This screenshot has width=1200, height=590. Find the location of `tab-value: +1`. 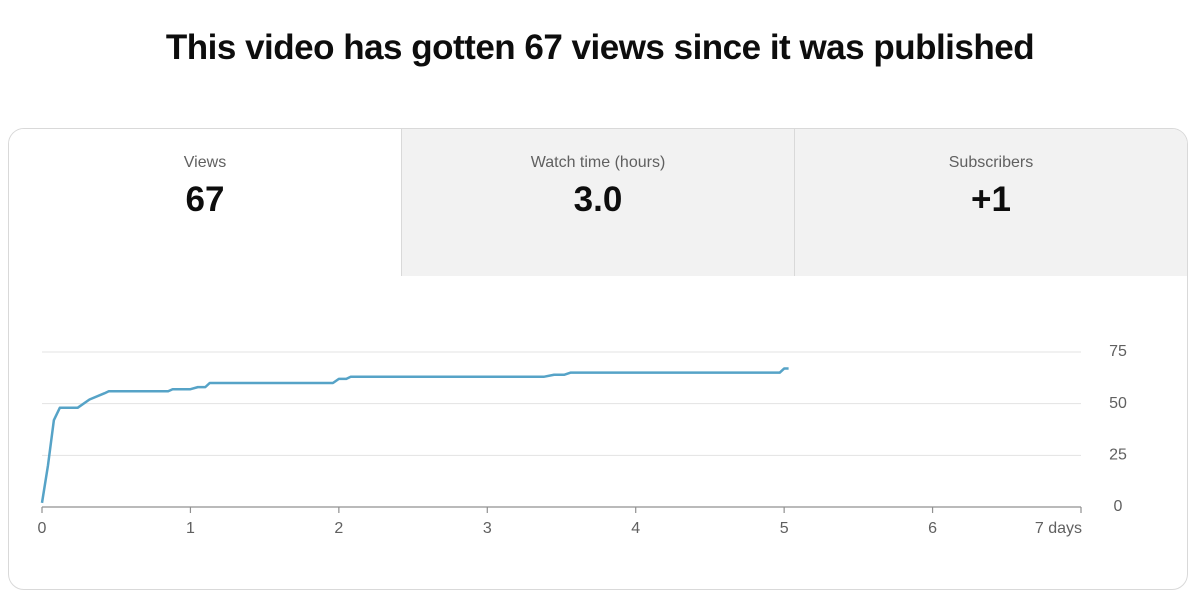

tab-value: +1 is located at coordinates (991, 199).